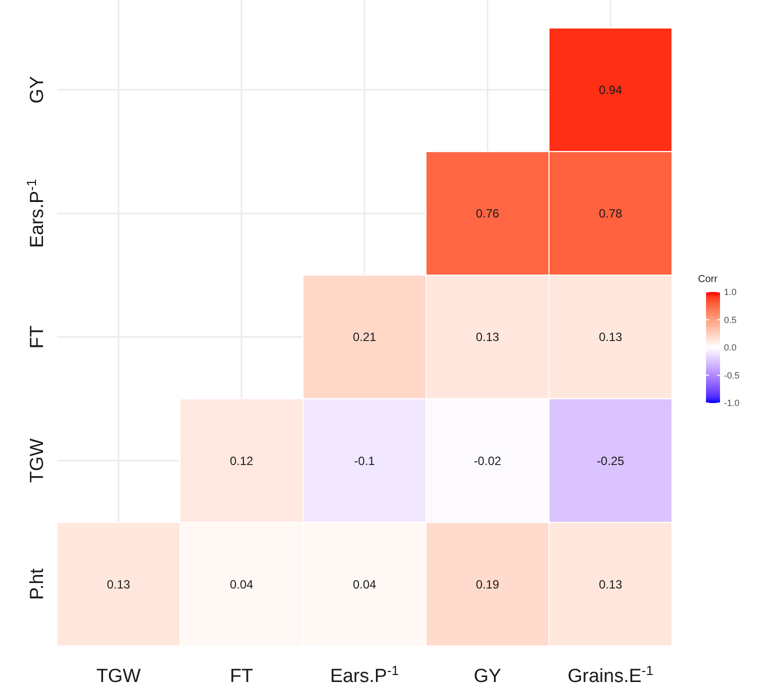 The image size is (760, 693). I want to click on color-bar-title: Corr, so click(708, 279).